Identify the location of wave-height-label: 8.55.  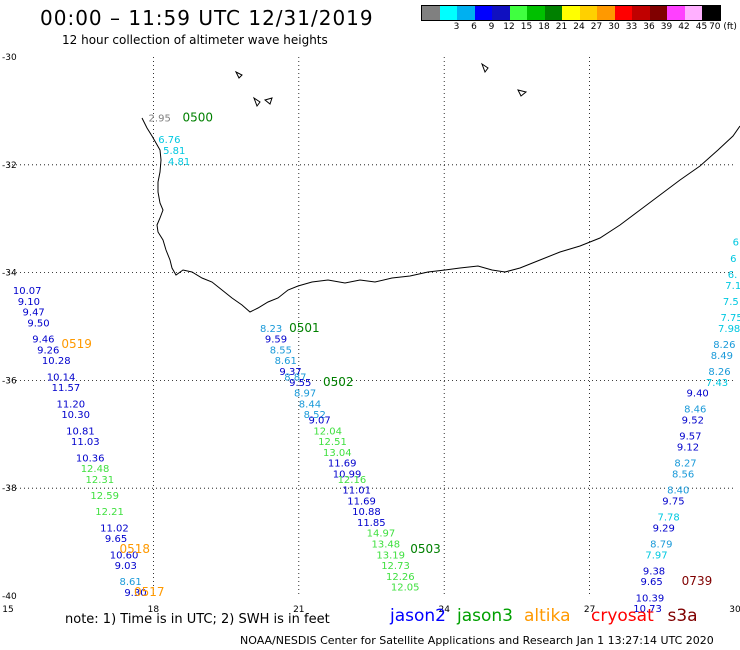
(281, 350).